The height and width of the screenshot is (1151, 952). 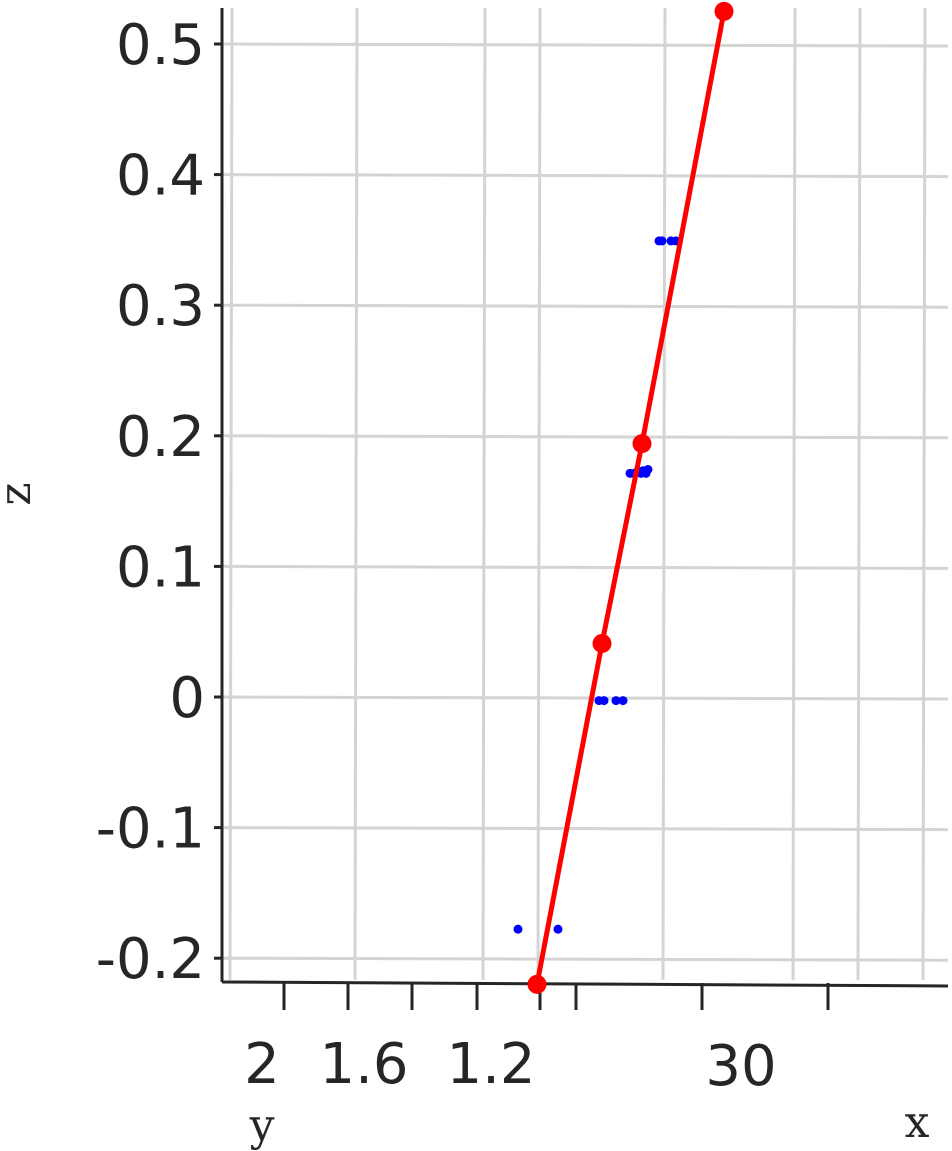 What do you see at coordinates (160, 306) in the screenshot?
I see `z-tick-label: 0.3` at bounding box center [160, 306].